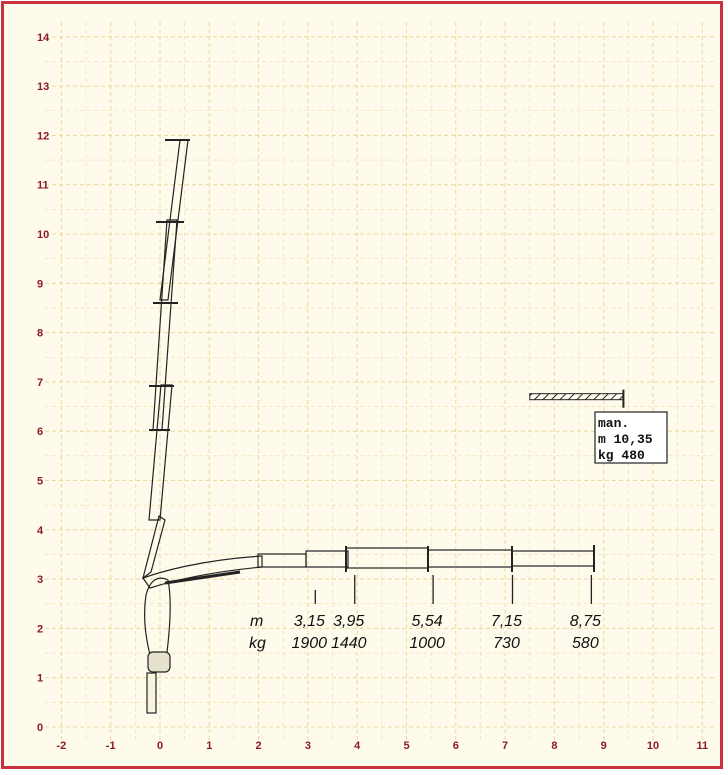 The width and height of the screenshot is (728, 775). Describe the element at coordinates (625, 439) in the screenshot. I see `manual-extension-reach: m 10,35` at that location.